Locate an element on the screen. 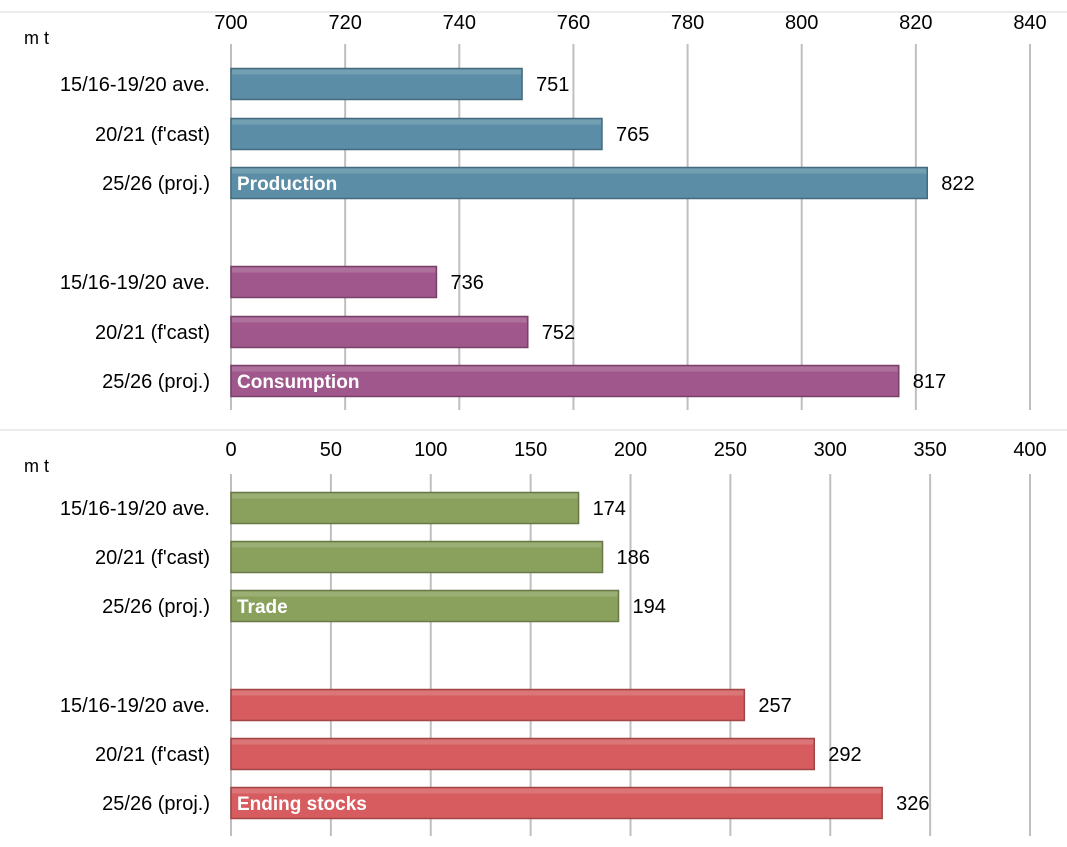 Image resolution: width=1067 pixels, height=847 pixels. series-label: Consumption is located at coordinates (298, 382).